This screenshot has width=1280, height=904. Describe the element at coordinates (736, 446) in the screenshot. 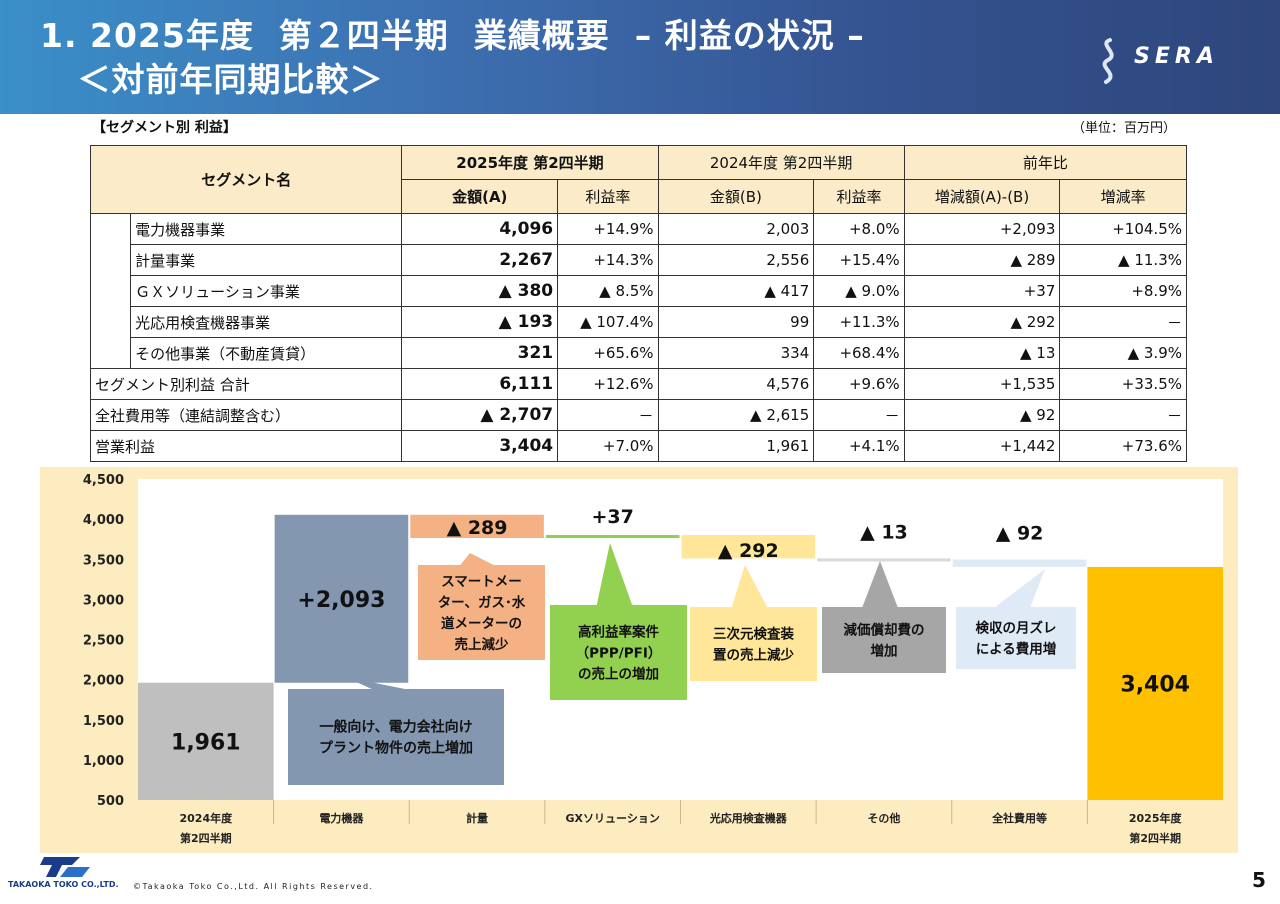

I see `amount-b: 1,961` at that location.